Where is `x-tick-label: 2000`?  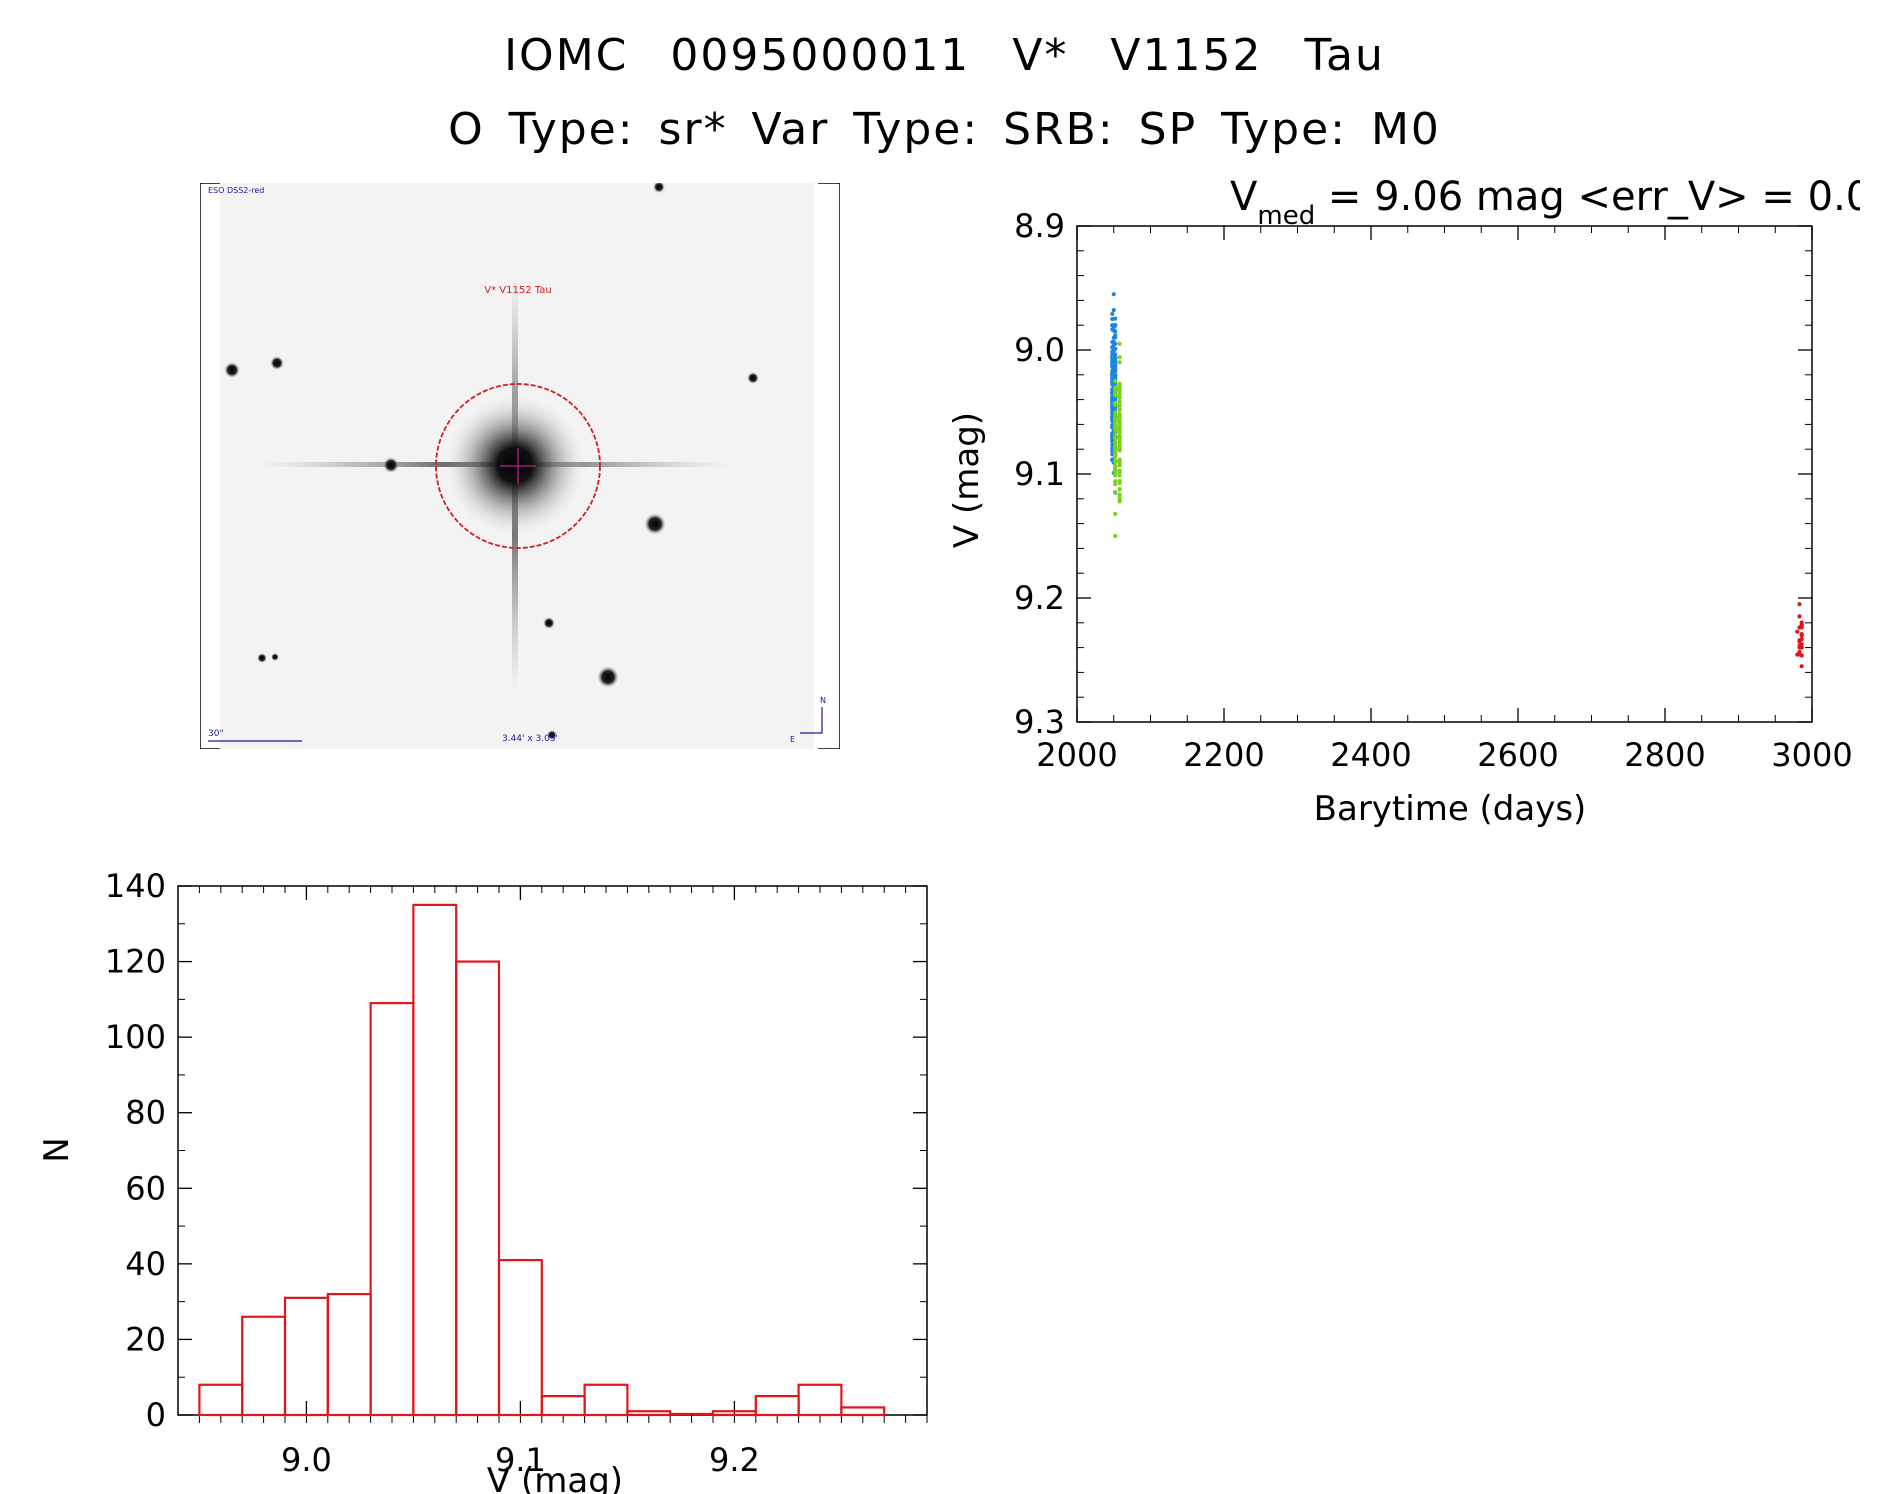
x-tick-label: 2000 is located at coordinates (1076, 755).